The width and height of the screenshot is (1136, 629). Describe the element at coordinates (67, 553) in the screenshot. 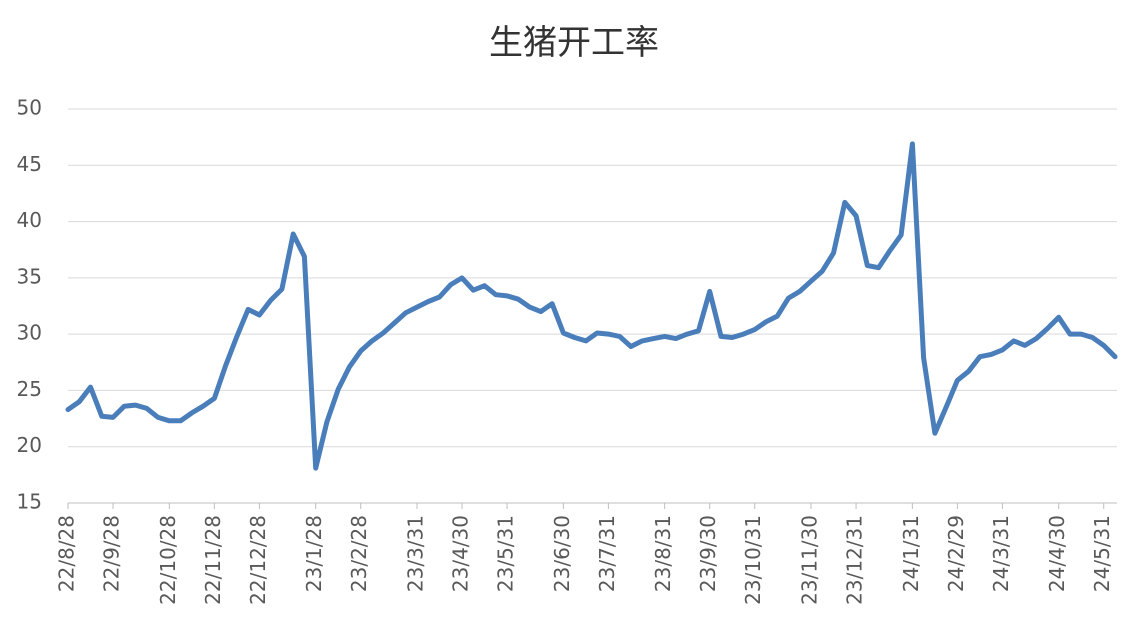

I see `x-tick-label: 22/8/28` at that location.